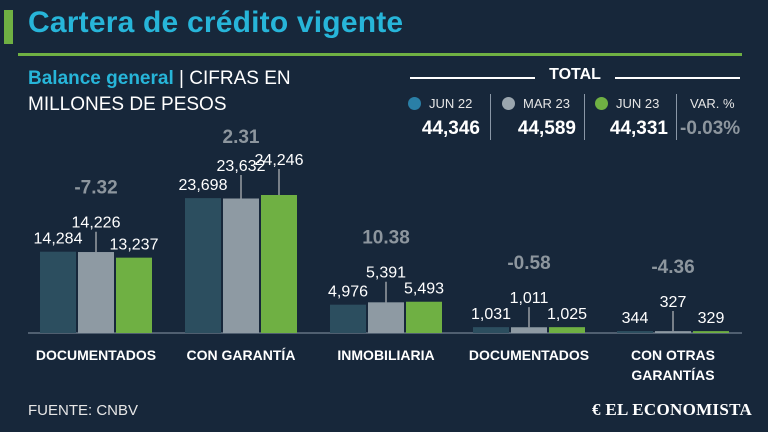 The width and height of the screenshot is (768, 432). Describe the element at coordinates (450, 128) in the screenshot. I see `total-value-jun22: 44,346` at that location.